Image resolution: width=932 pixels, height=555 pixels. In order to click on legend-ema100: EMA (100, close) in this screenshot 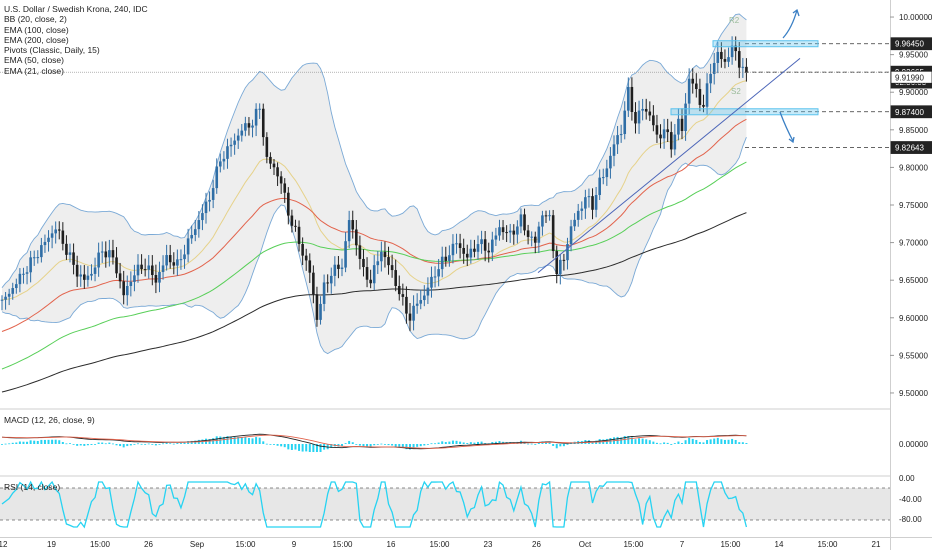, I will do `click(36, 29)`.